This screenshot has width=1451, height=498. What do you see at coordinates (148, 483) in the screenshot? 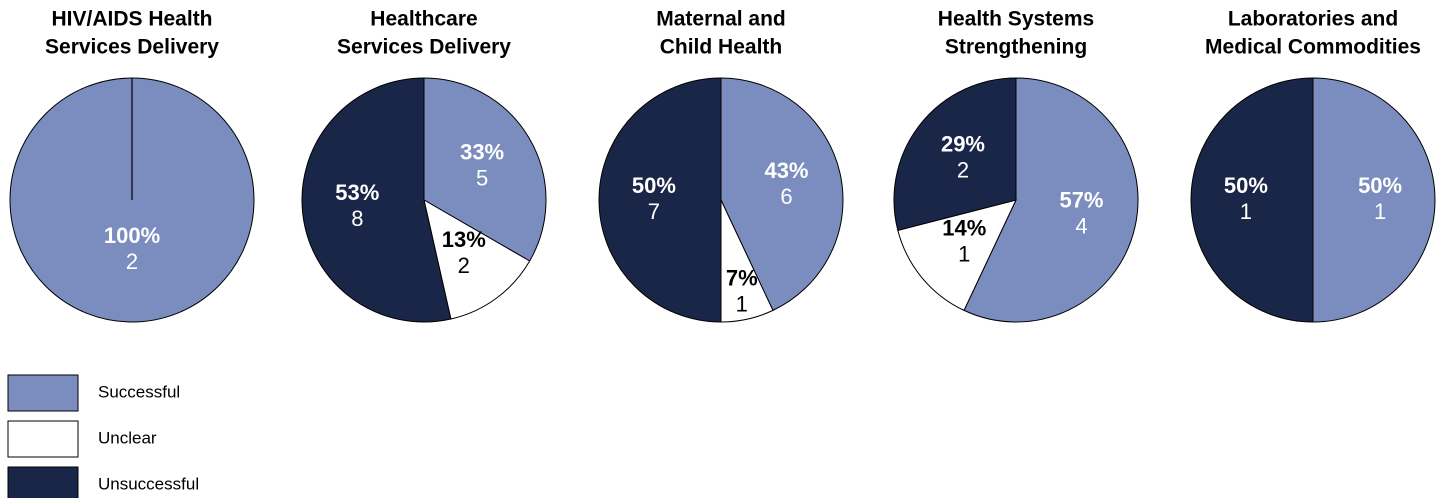
I see `legend-label: Unsuccessful` at bounding box center [148, 483].